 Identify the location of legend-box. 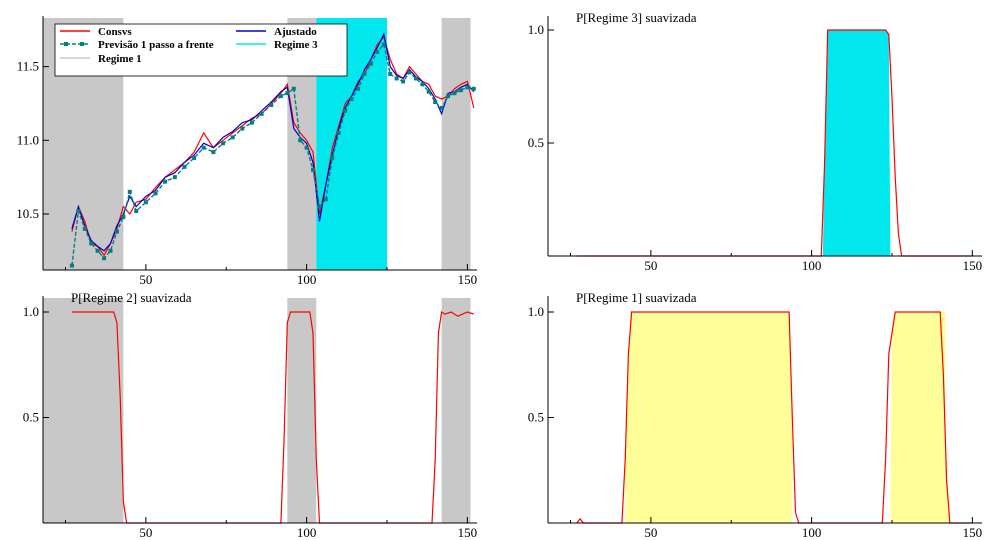
(201, 50).